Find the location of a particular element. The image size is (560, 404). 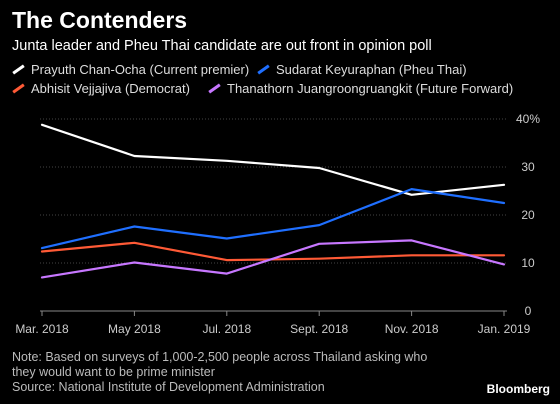

legend-item-sudarat: Sudarat Keyuraphan (Pheu Thai) is located at coordinates (362, 69).